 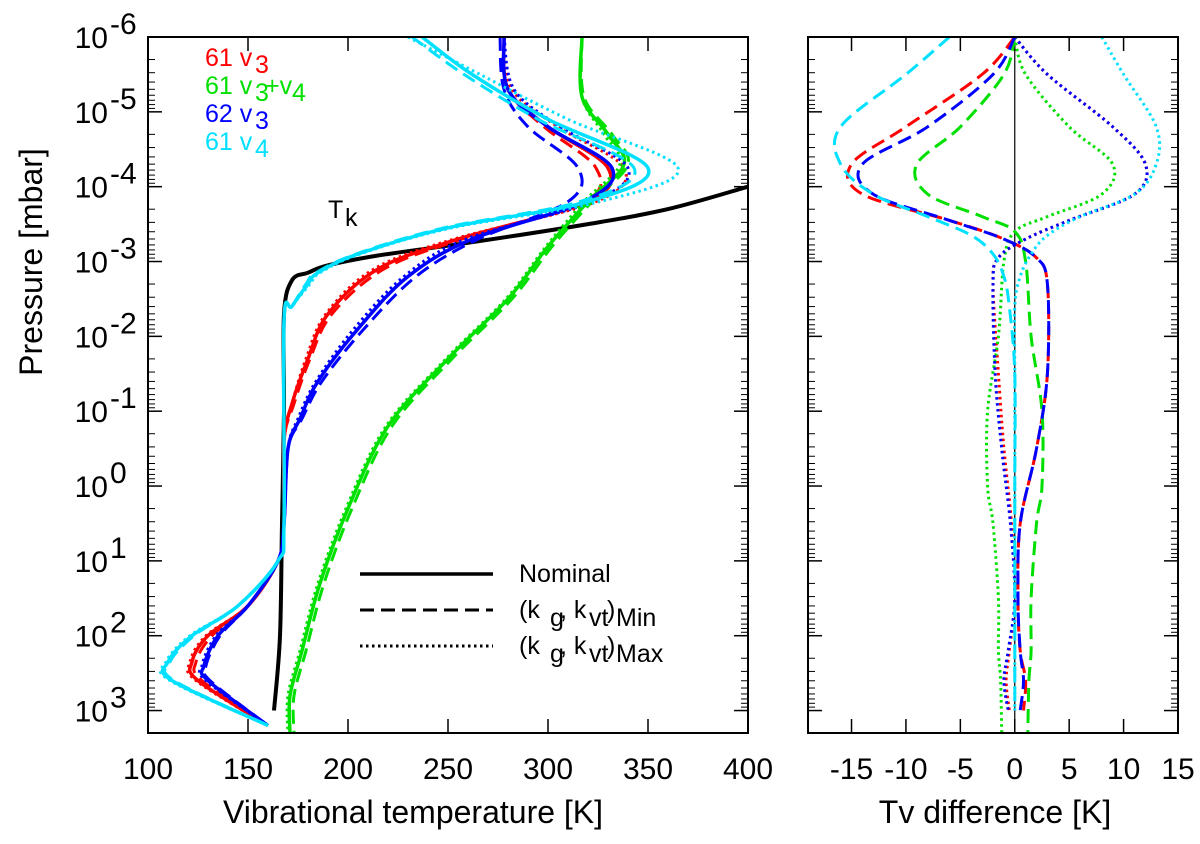 What do you see at coordinates (248, 769) in the screenshot?
I see `left-x-tick-label: 150` at bounding box center [248, 769].